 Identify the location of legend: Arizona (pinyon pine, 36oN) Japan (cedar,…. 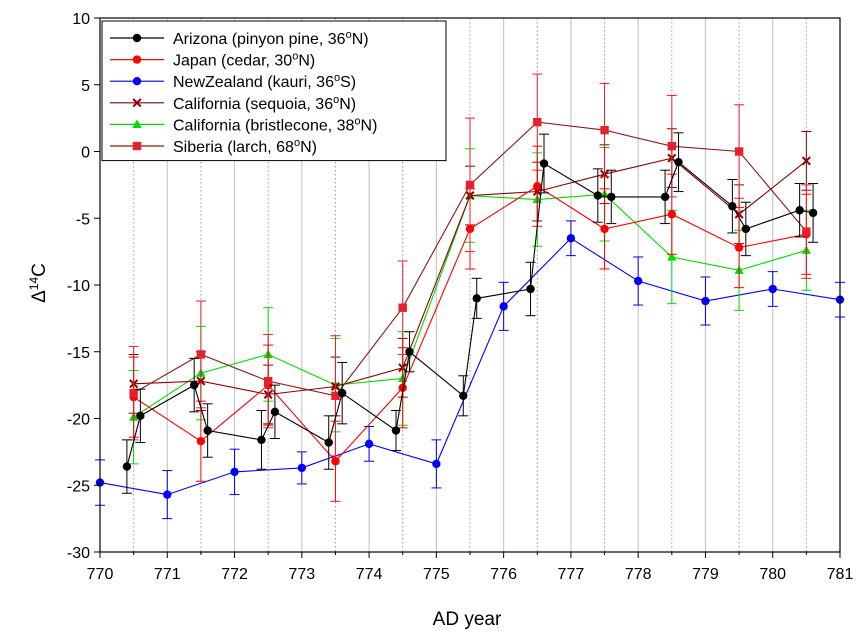
(274, 91).